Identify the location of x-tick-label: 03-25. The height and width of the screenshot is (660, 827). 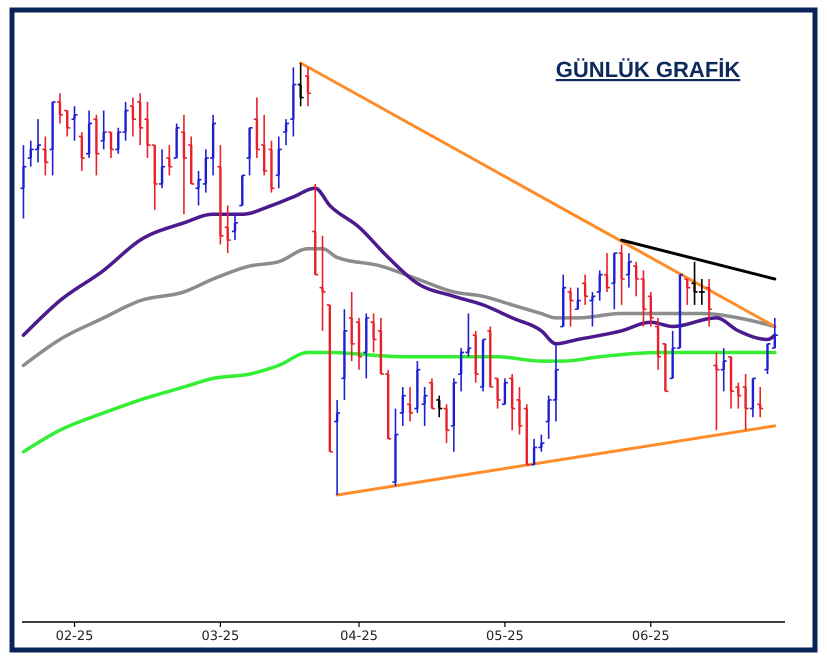
(221, 636).